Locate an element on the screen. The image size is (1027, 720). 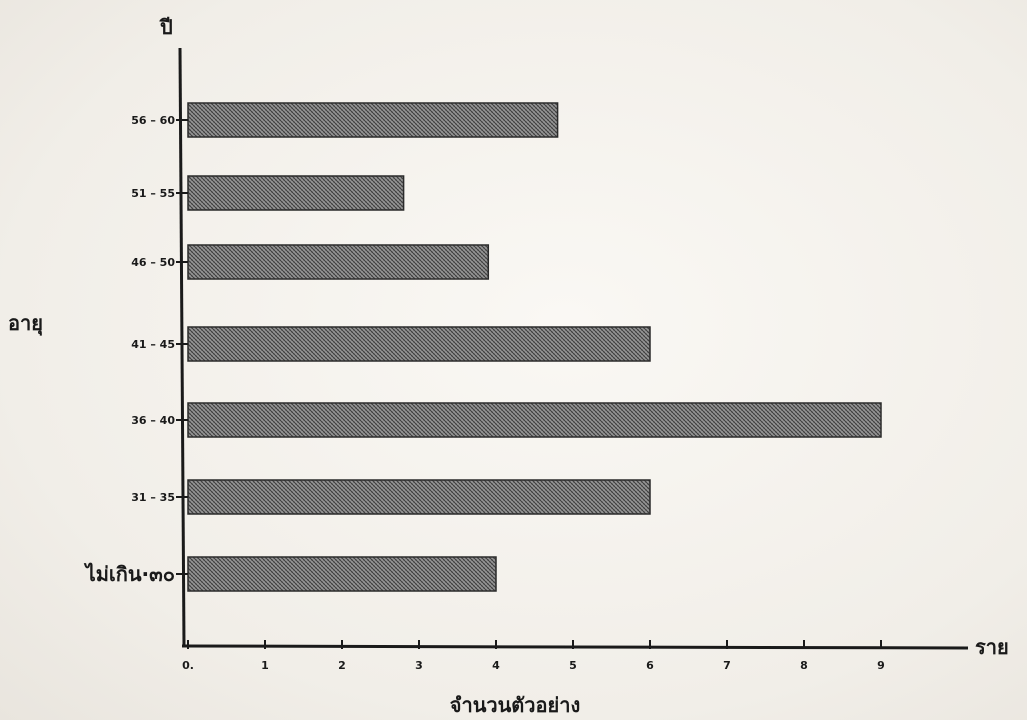
category-label-4: 41 – 45 is located at coordinates (153, 344).